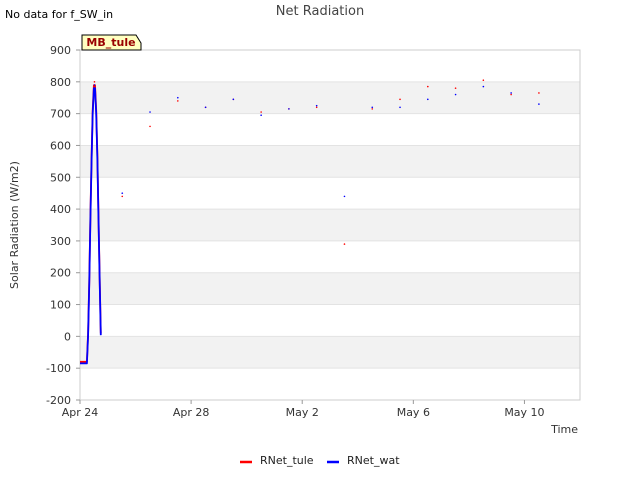  I want to click on site-badge-label: MB_tule, so click(110, 42).